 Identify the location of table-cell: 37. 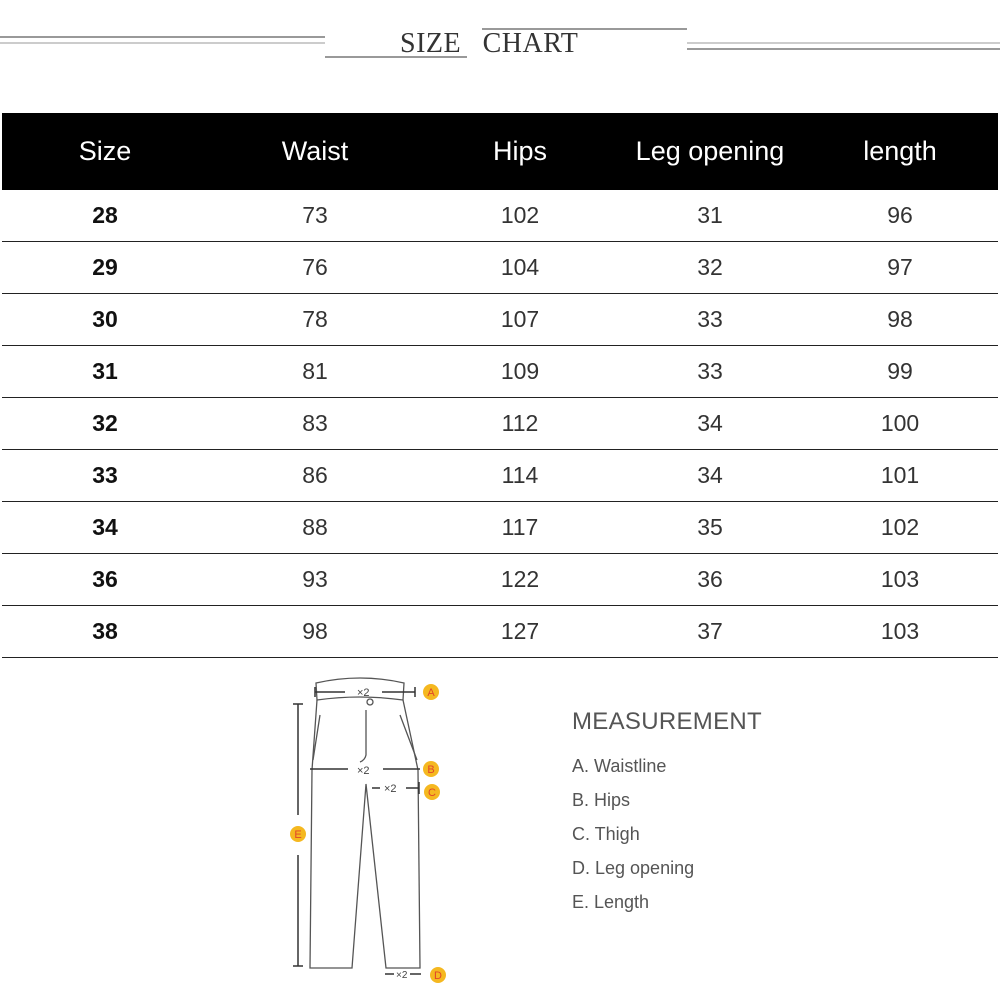
(710, 631).